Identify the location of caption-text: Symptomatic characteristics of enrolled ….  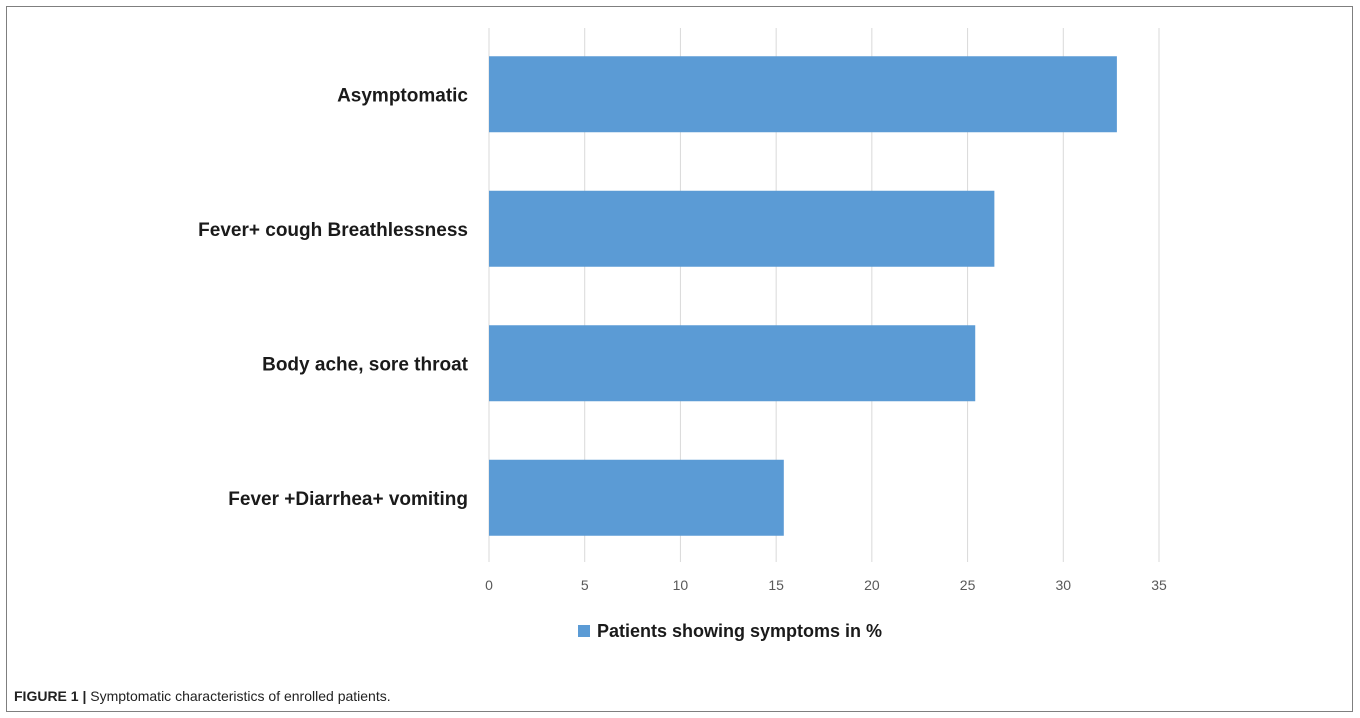
(240, 696).